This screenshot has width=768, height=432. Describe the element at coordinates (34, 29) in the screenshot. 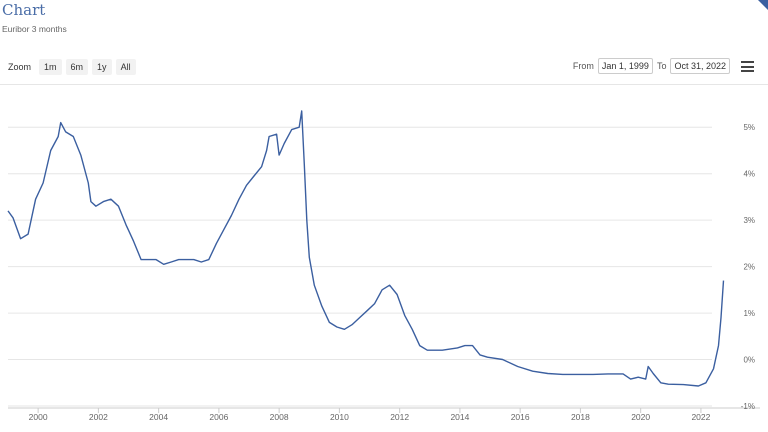

I see `chart-subtitle: Euribor 3 months` at that location.